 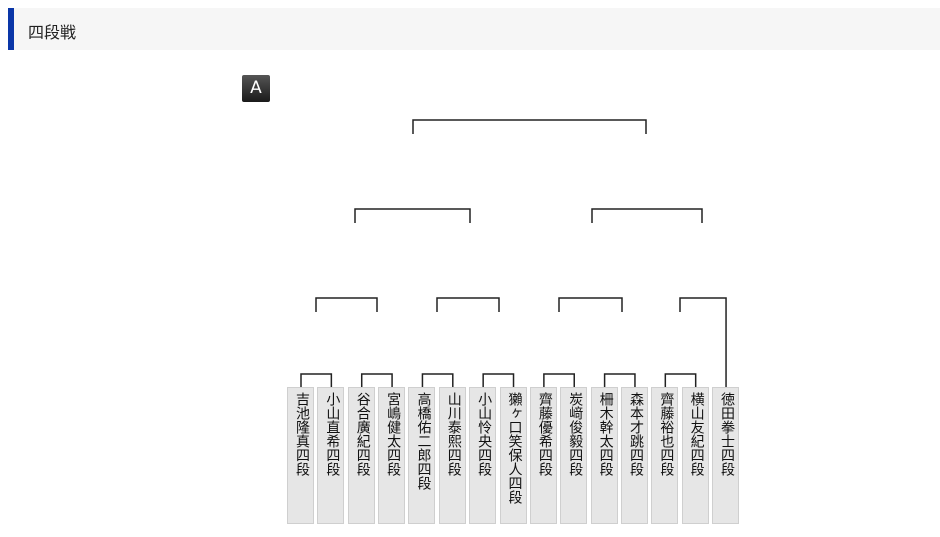 I want to click on player-box: 宮嶋健太四段, so click(x=392, y=455).